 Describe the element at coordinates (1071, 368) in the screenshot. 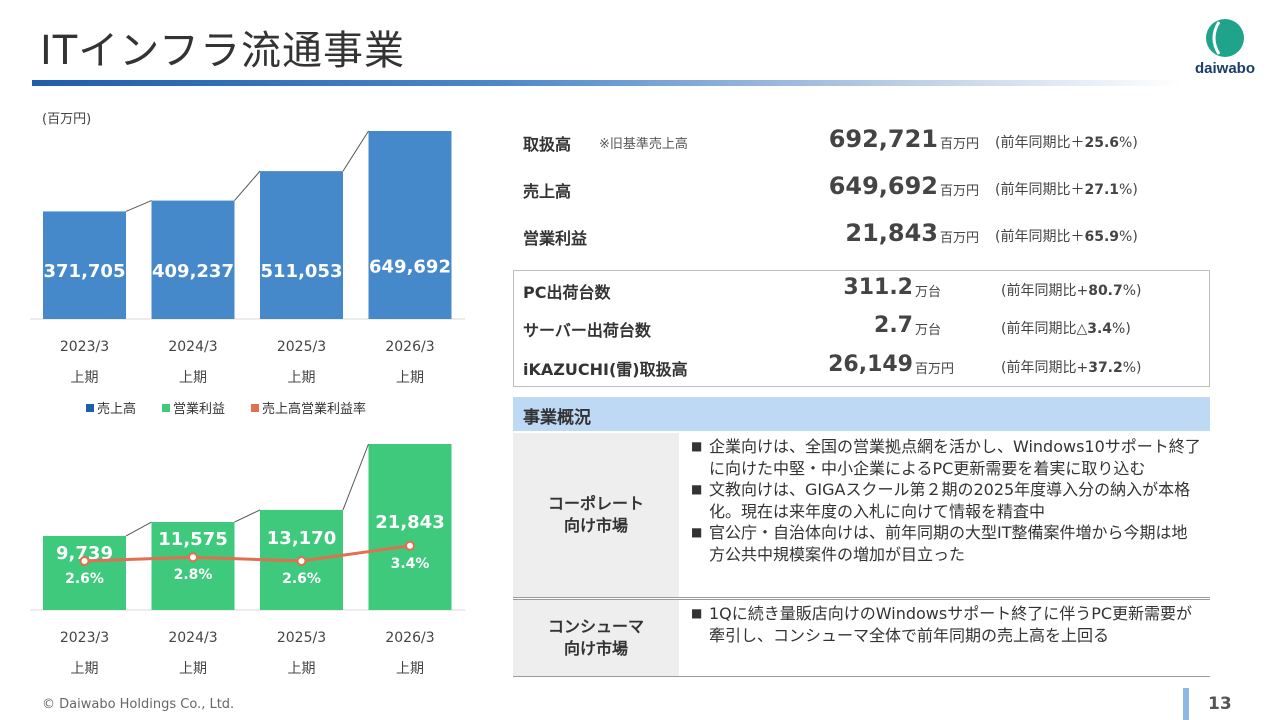

I see `shipment-yoy: (前年同期比+37.2%)` at that location.